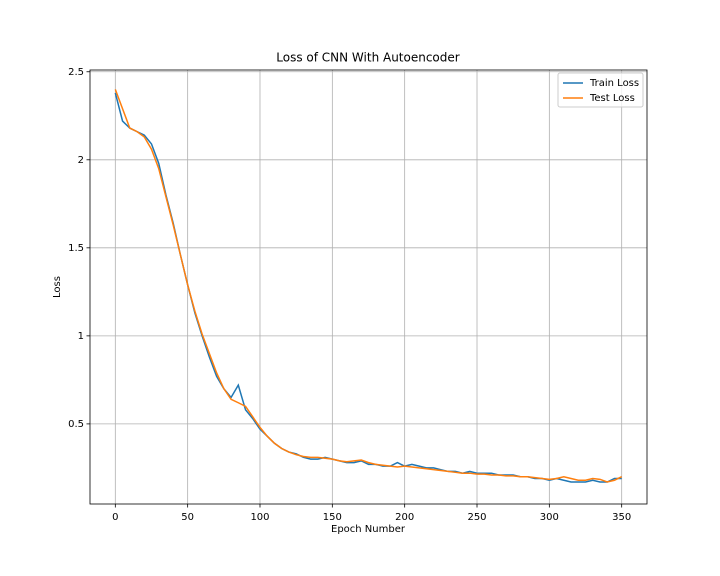 The width and height of the screenshot is (720, 576). What do you see at coordinates (81, 160) in the screenshot?
I see `y-tick-label: 2` at bounding box center [81, 160].